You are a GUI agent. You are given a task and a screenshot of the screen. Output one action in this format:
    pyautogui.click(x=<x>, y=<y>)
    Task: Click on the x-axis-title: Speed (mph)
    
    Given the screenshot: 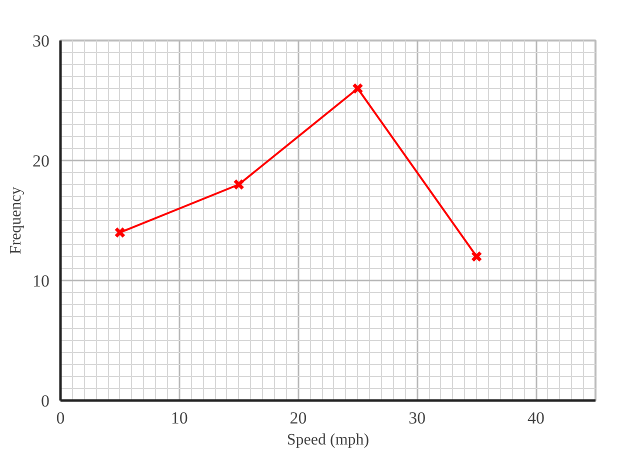 What is the action you would take?
    pyautogui.click(x=328, y=440)
    